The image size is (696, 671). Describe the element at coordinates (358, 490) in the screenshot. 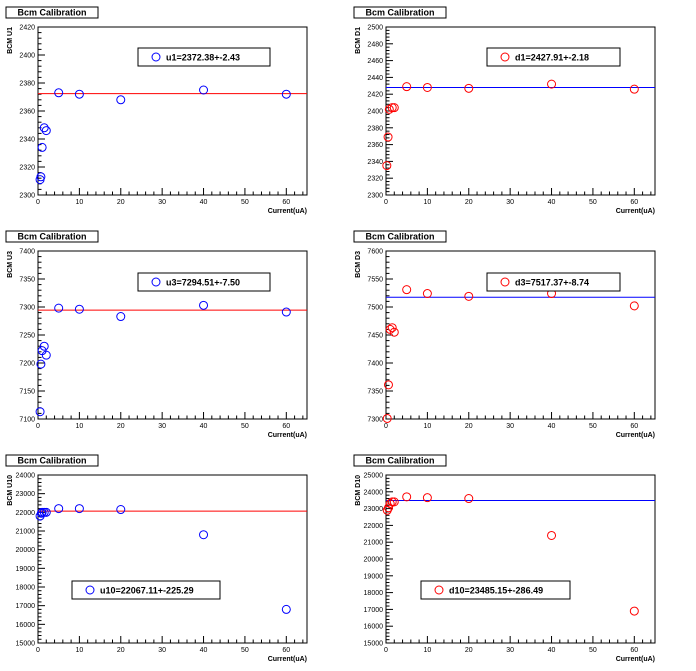

I see `y-axis-label: BCM D10` at that location.